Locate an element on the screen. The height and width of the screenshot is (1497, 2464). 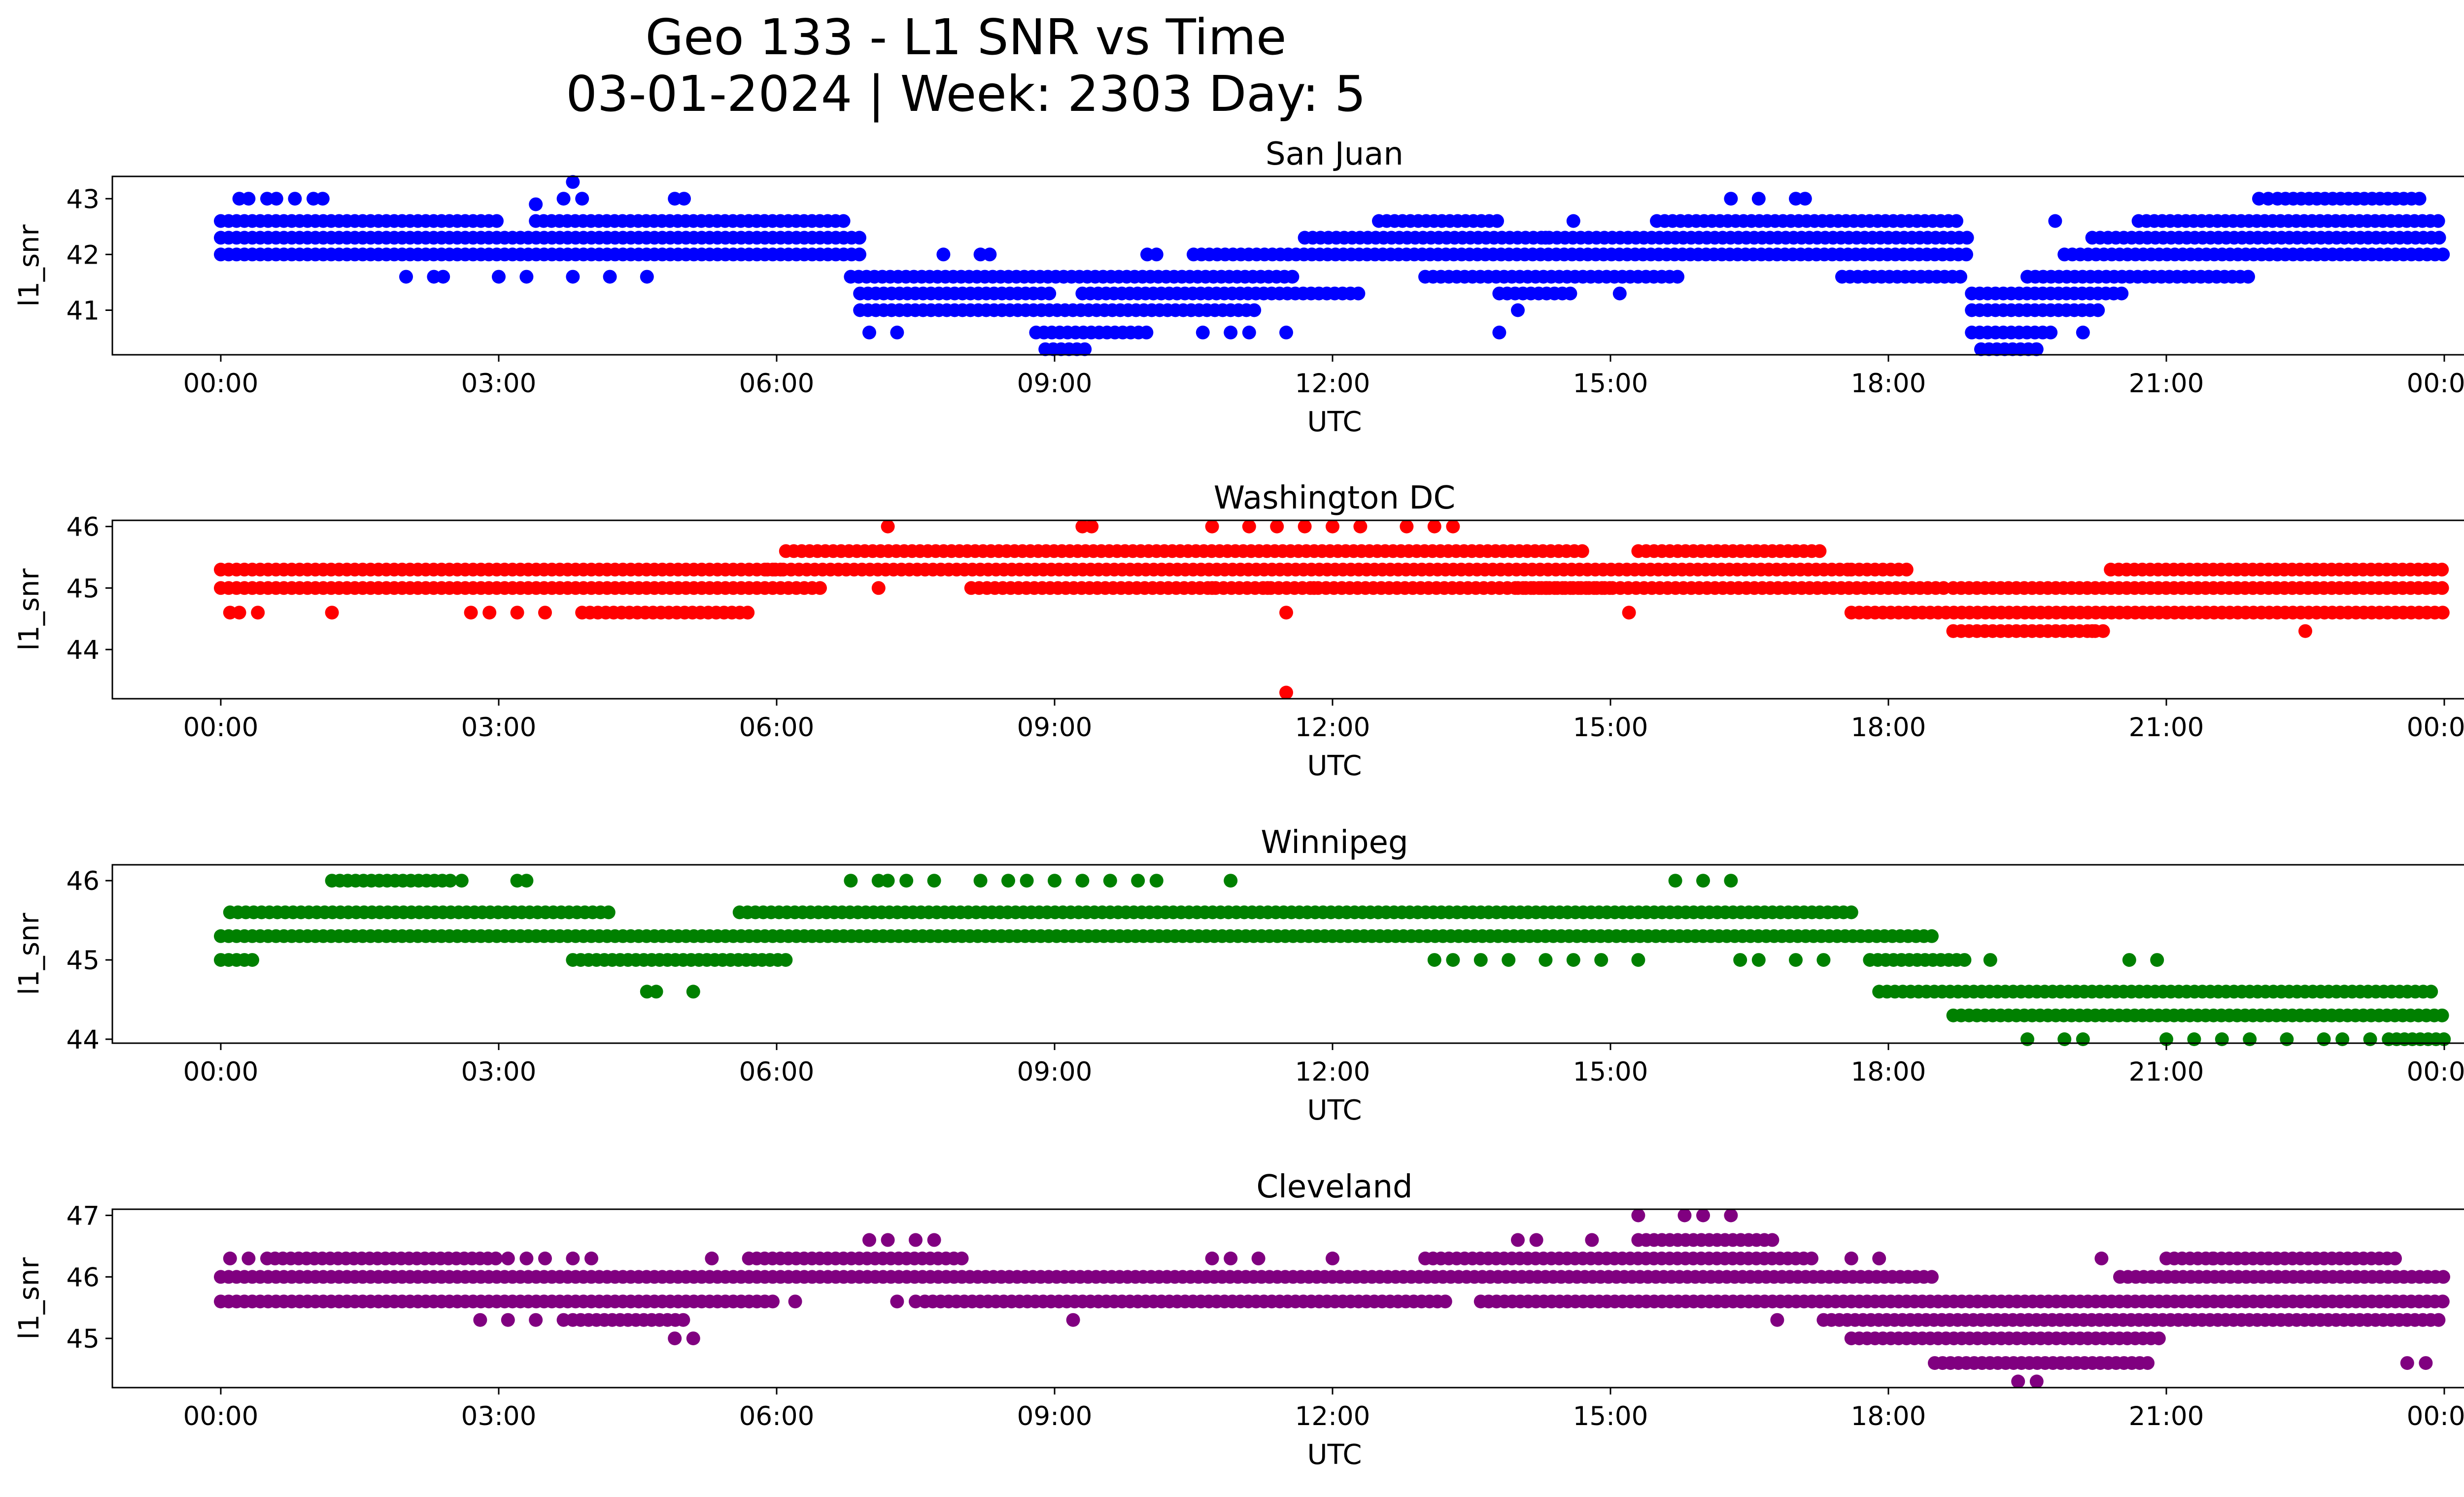
y-tick-label: 47 is located at coordinates (83, 1216).